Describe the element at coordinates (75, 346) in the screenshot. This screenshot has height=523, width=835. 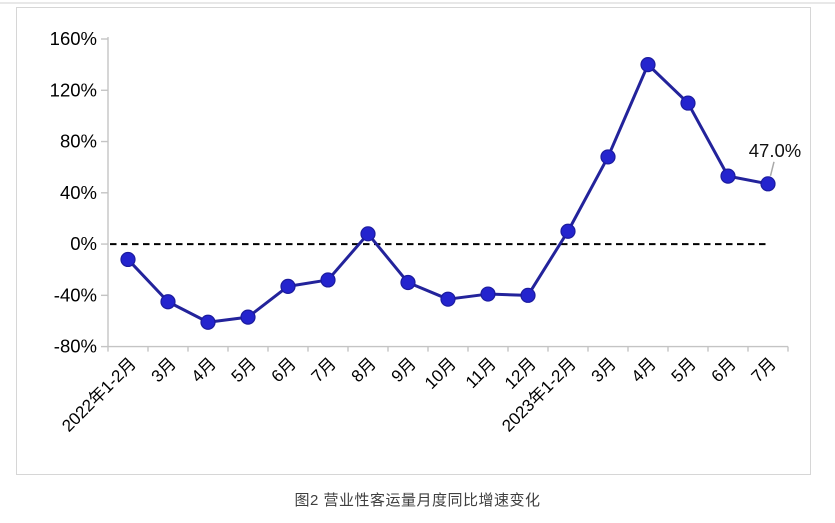
I see `y-tick-label: -80%` at that location.